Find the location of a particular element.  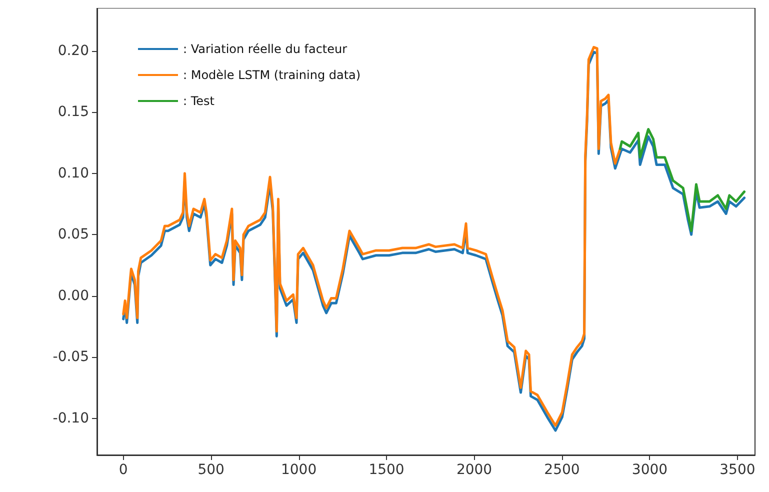

x-tick-label: 1000 is located at coordinates (298, 470).